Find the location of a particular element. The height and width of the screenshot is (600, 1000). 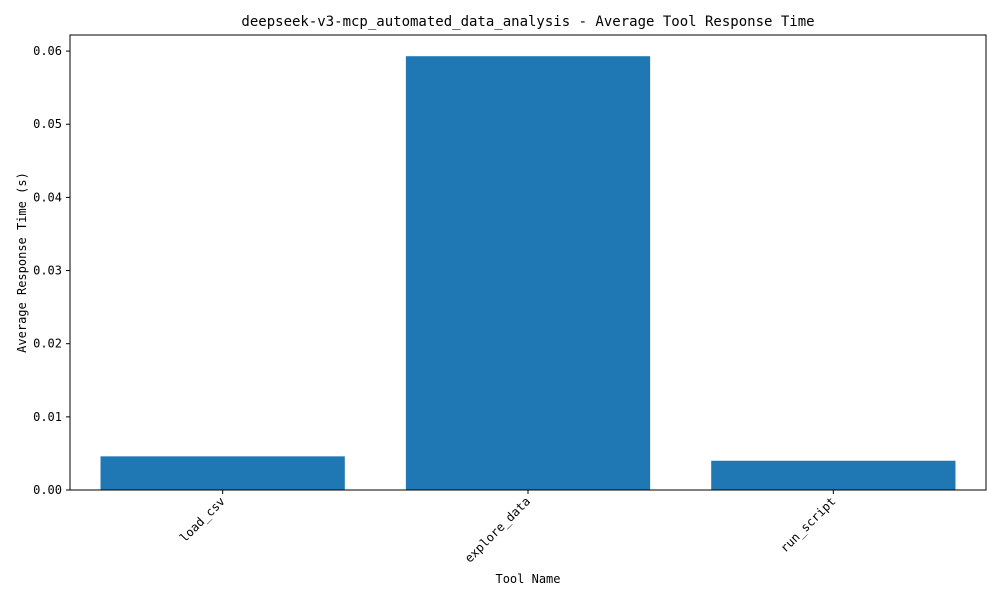

y-tick-label: 0.06 is located at coordinates (47, 51).